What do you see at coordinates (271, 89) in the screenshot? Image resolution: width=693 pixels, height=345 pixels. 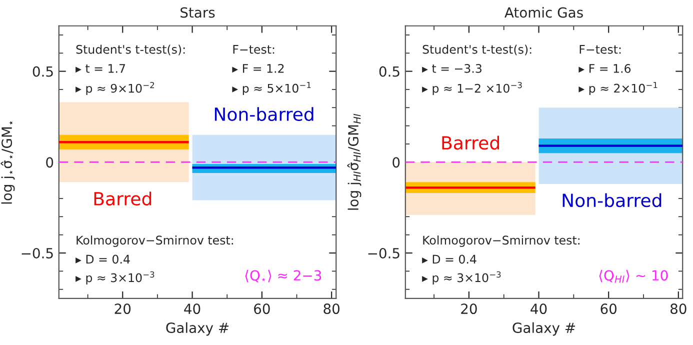 I see `annotation: ▸ p ≈ 5×10$^{−1}$` at bounding box center [271, 89].